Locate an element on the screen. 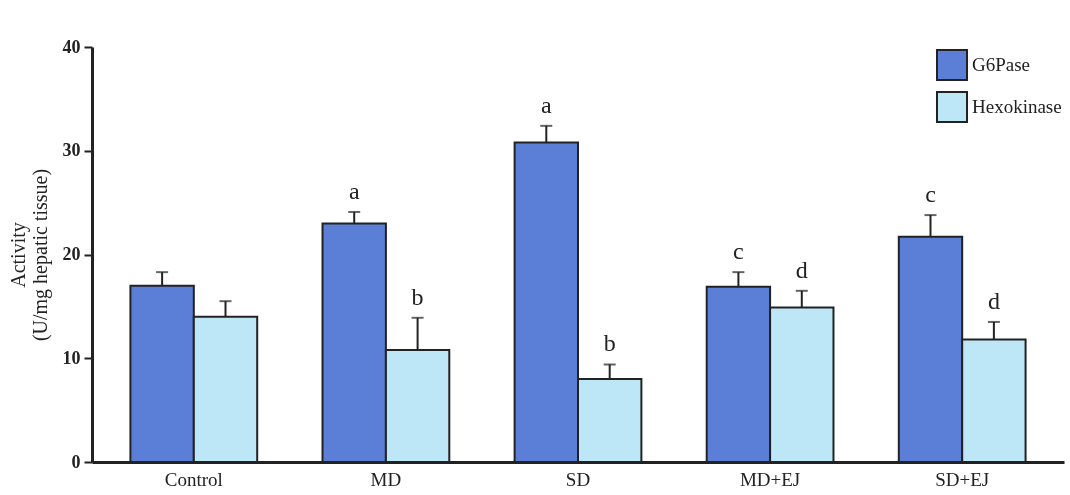 The width and height of the screenshot is (1070, 495). x-tick-label: MD is located at coordinates (386, 479).